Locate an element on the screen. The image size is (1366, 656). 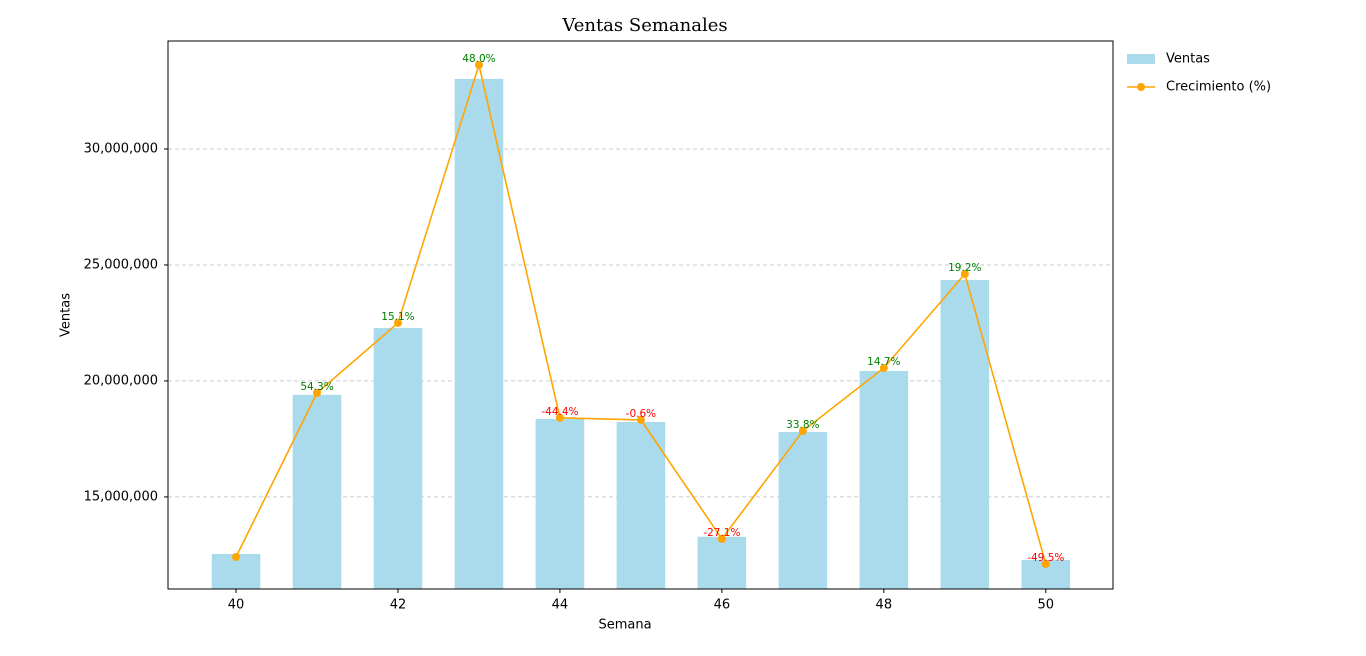
y-tick-label: 30,000,000 is located at coordinates (121, 148).